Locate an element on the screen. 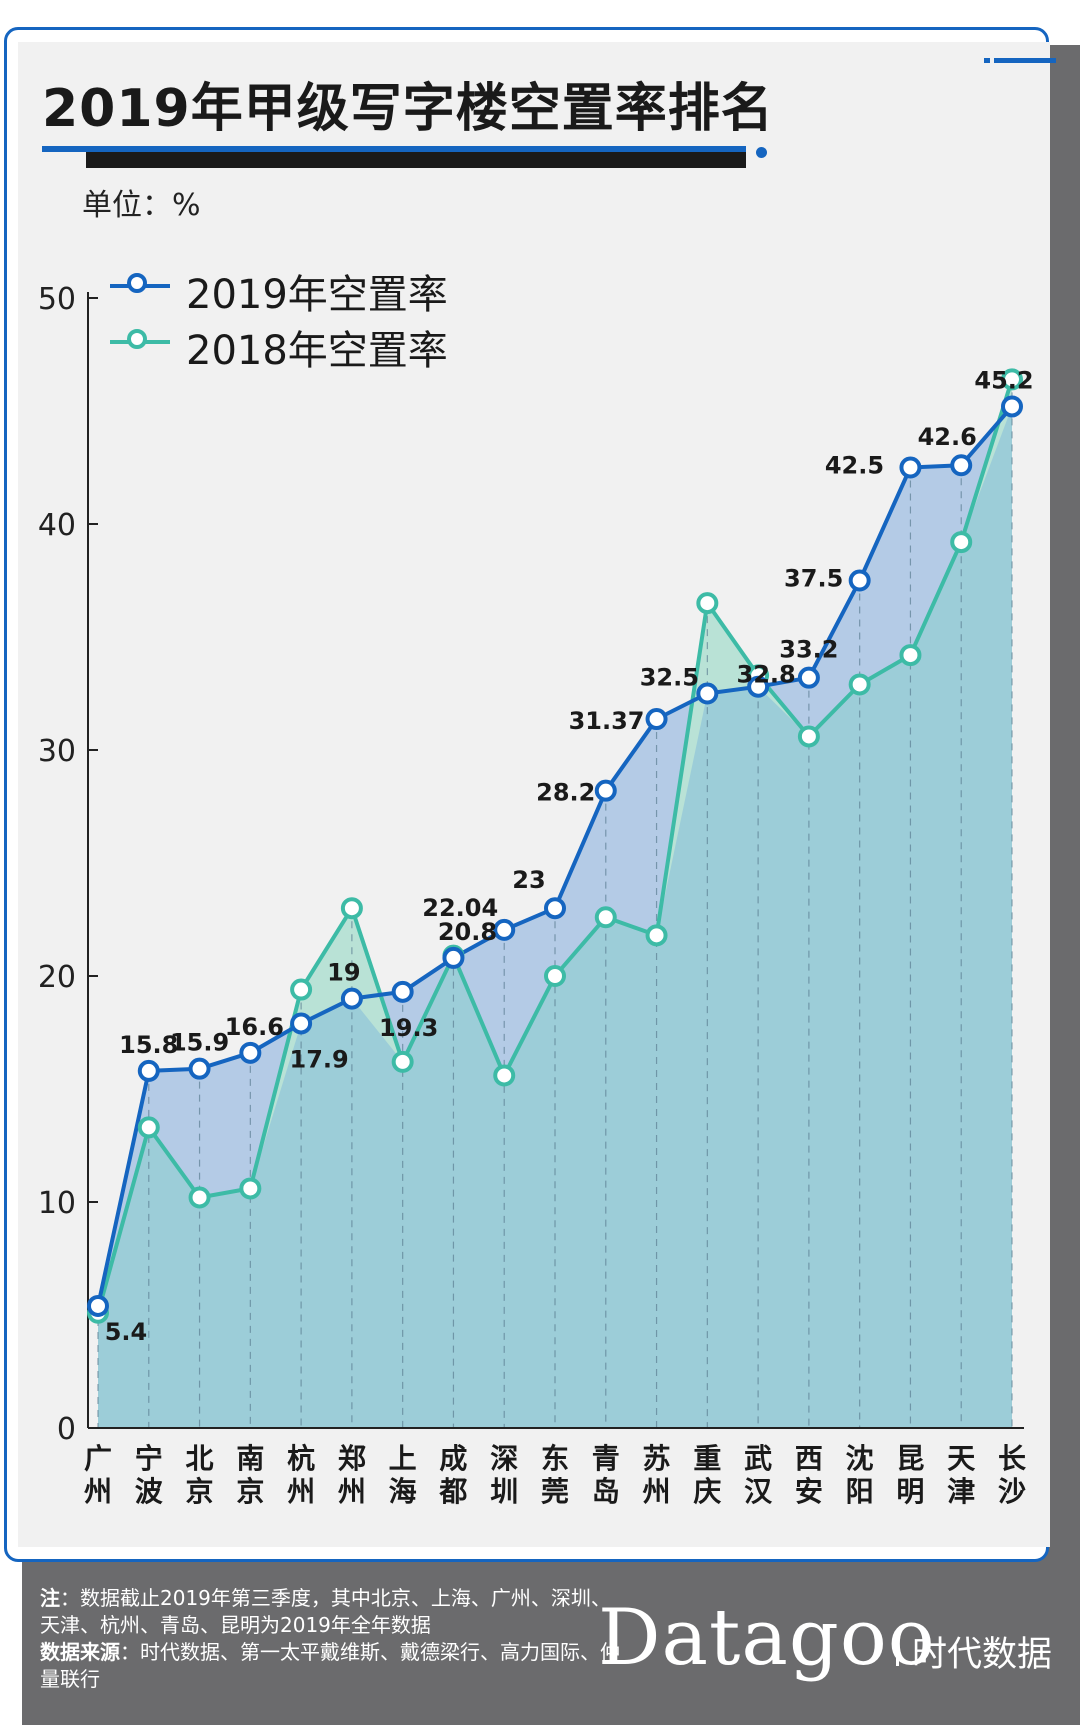 This screenshot has height=1734, width=1080. data-label-2019: 19.3 is located at coordinates (408, 1028).